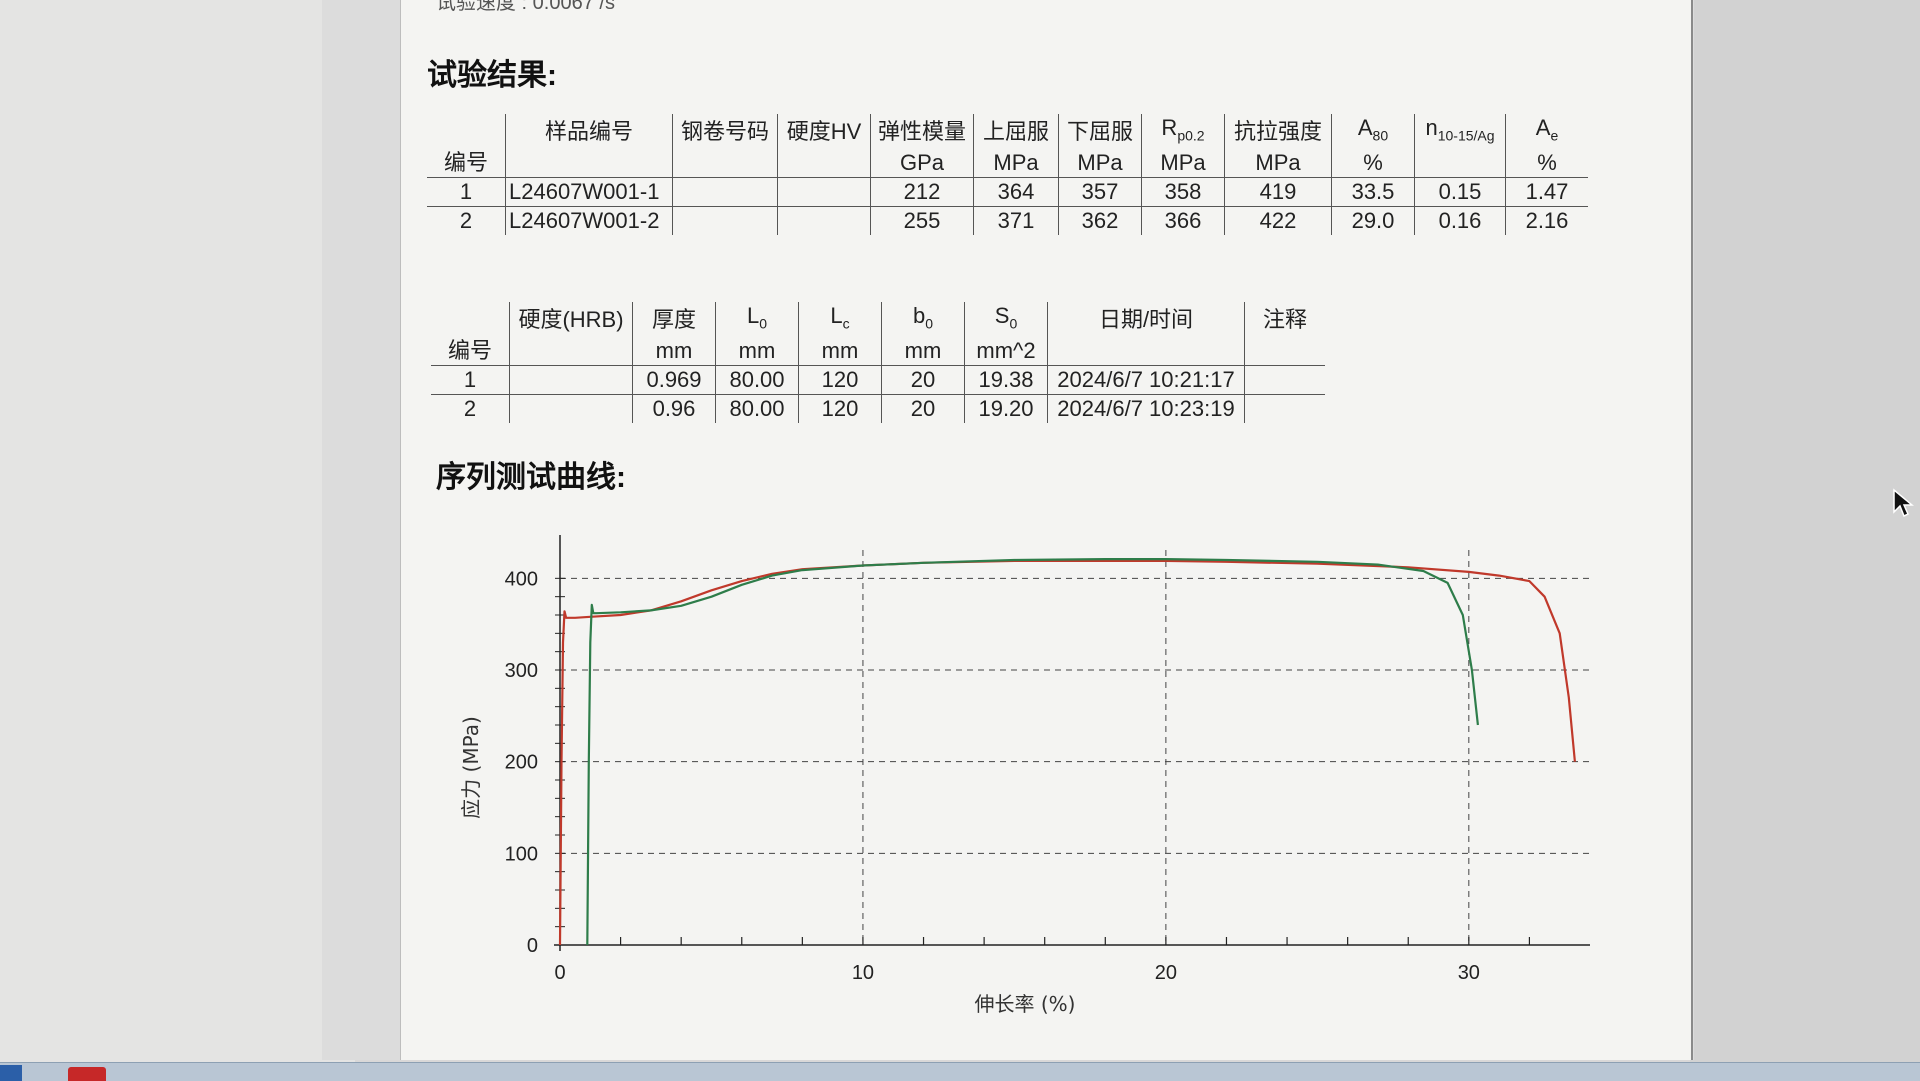  What do you see at coordinates (589, 132) in the screenshot?
I see `col-sample-no: 样品编号` at bounding box center [589, 132].